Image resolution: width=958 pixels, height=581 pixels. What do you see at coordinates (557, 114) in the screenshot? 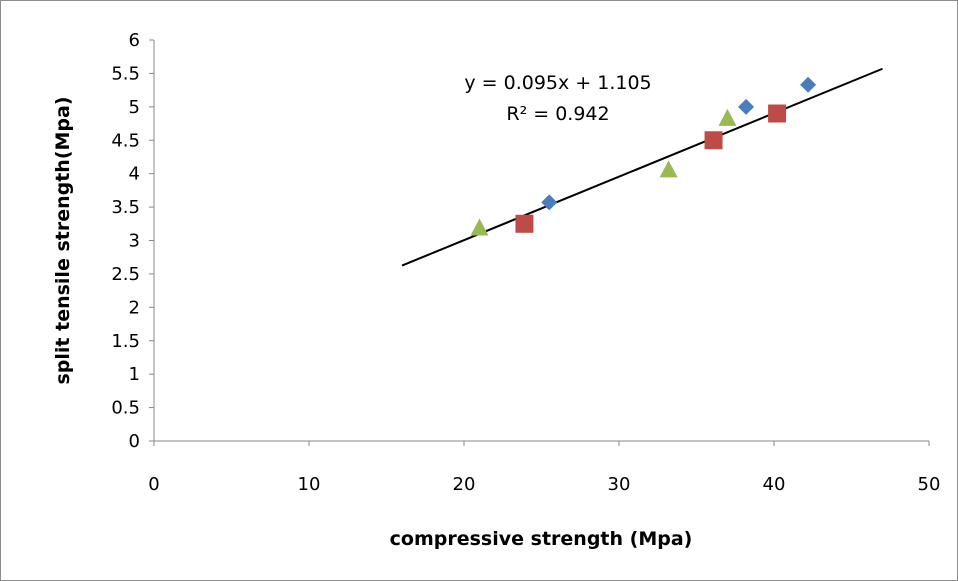
I see `trendline-r-squared: R² = 0.942` at bounding box center [557, 114].